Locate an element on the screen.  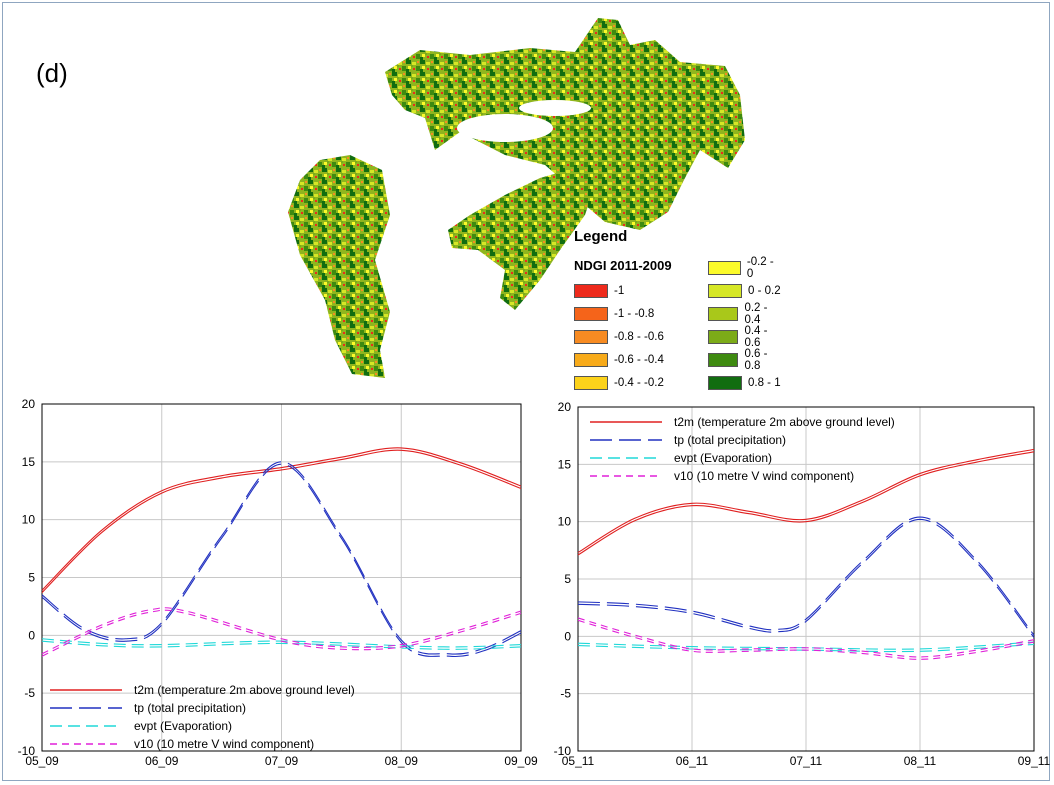
legend-label: -0.6 - -0.4 is located at coordinates (639, 360).